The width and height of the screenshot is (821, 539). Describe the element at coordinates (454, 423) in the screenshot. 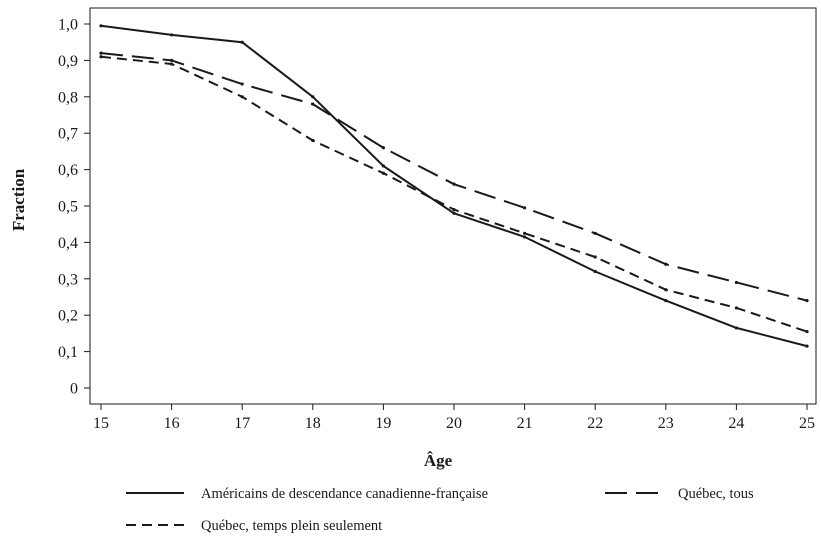

I see `x-tick-label: 20` at that location.